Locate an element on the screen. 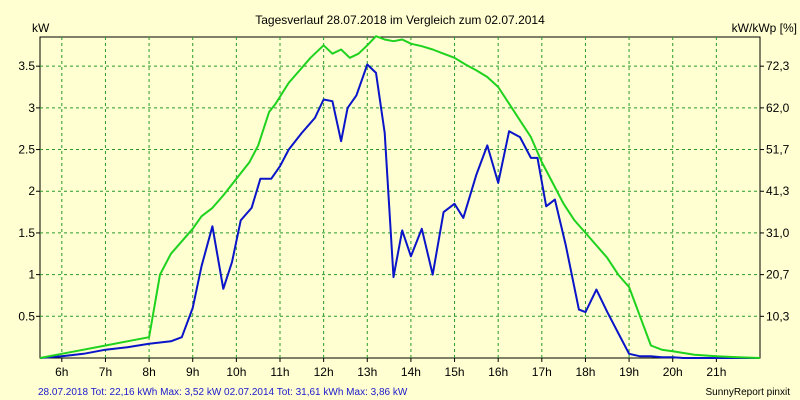 This screenshot has width=800, height=400. y2-tick-label: 72,3 is located at coordinates (778, 66).